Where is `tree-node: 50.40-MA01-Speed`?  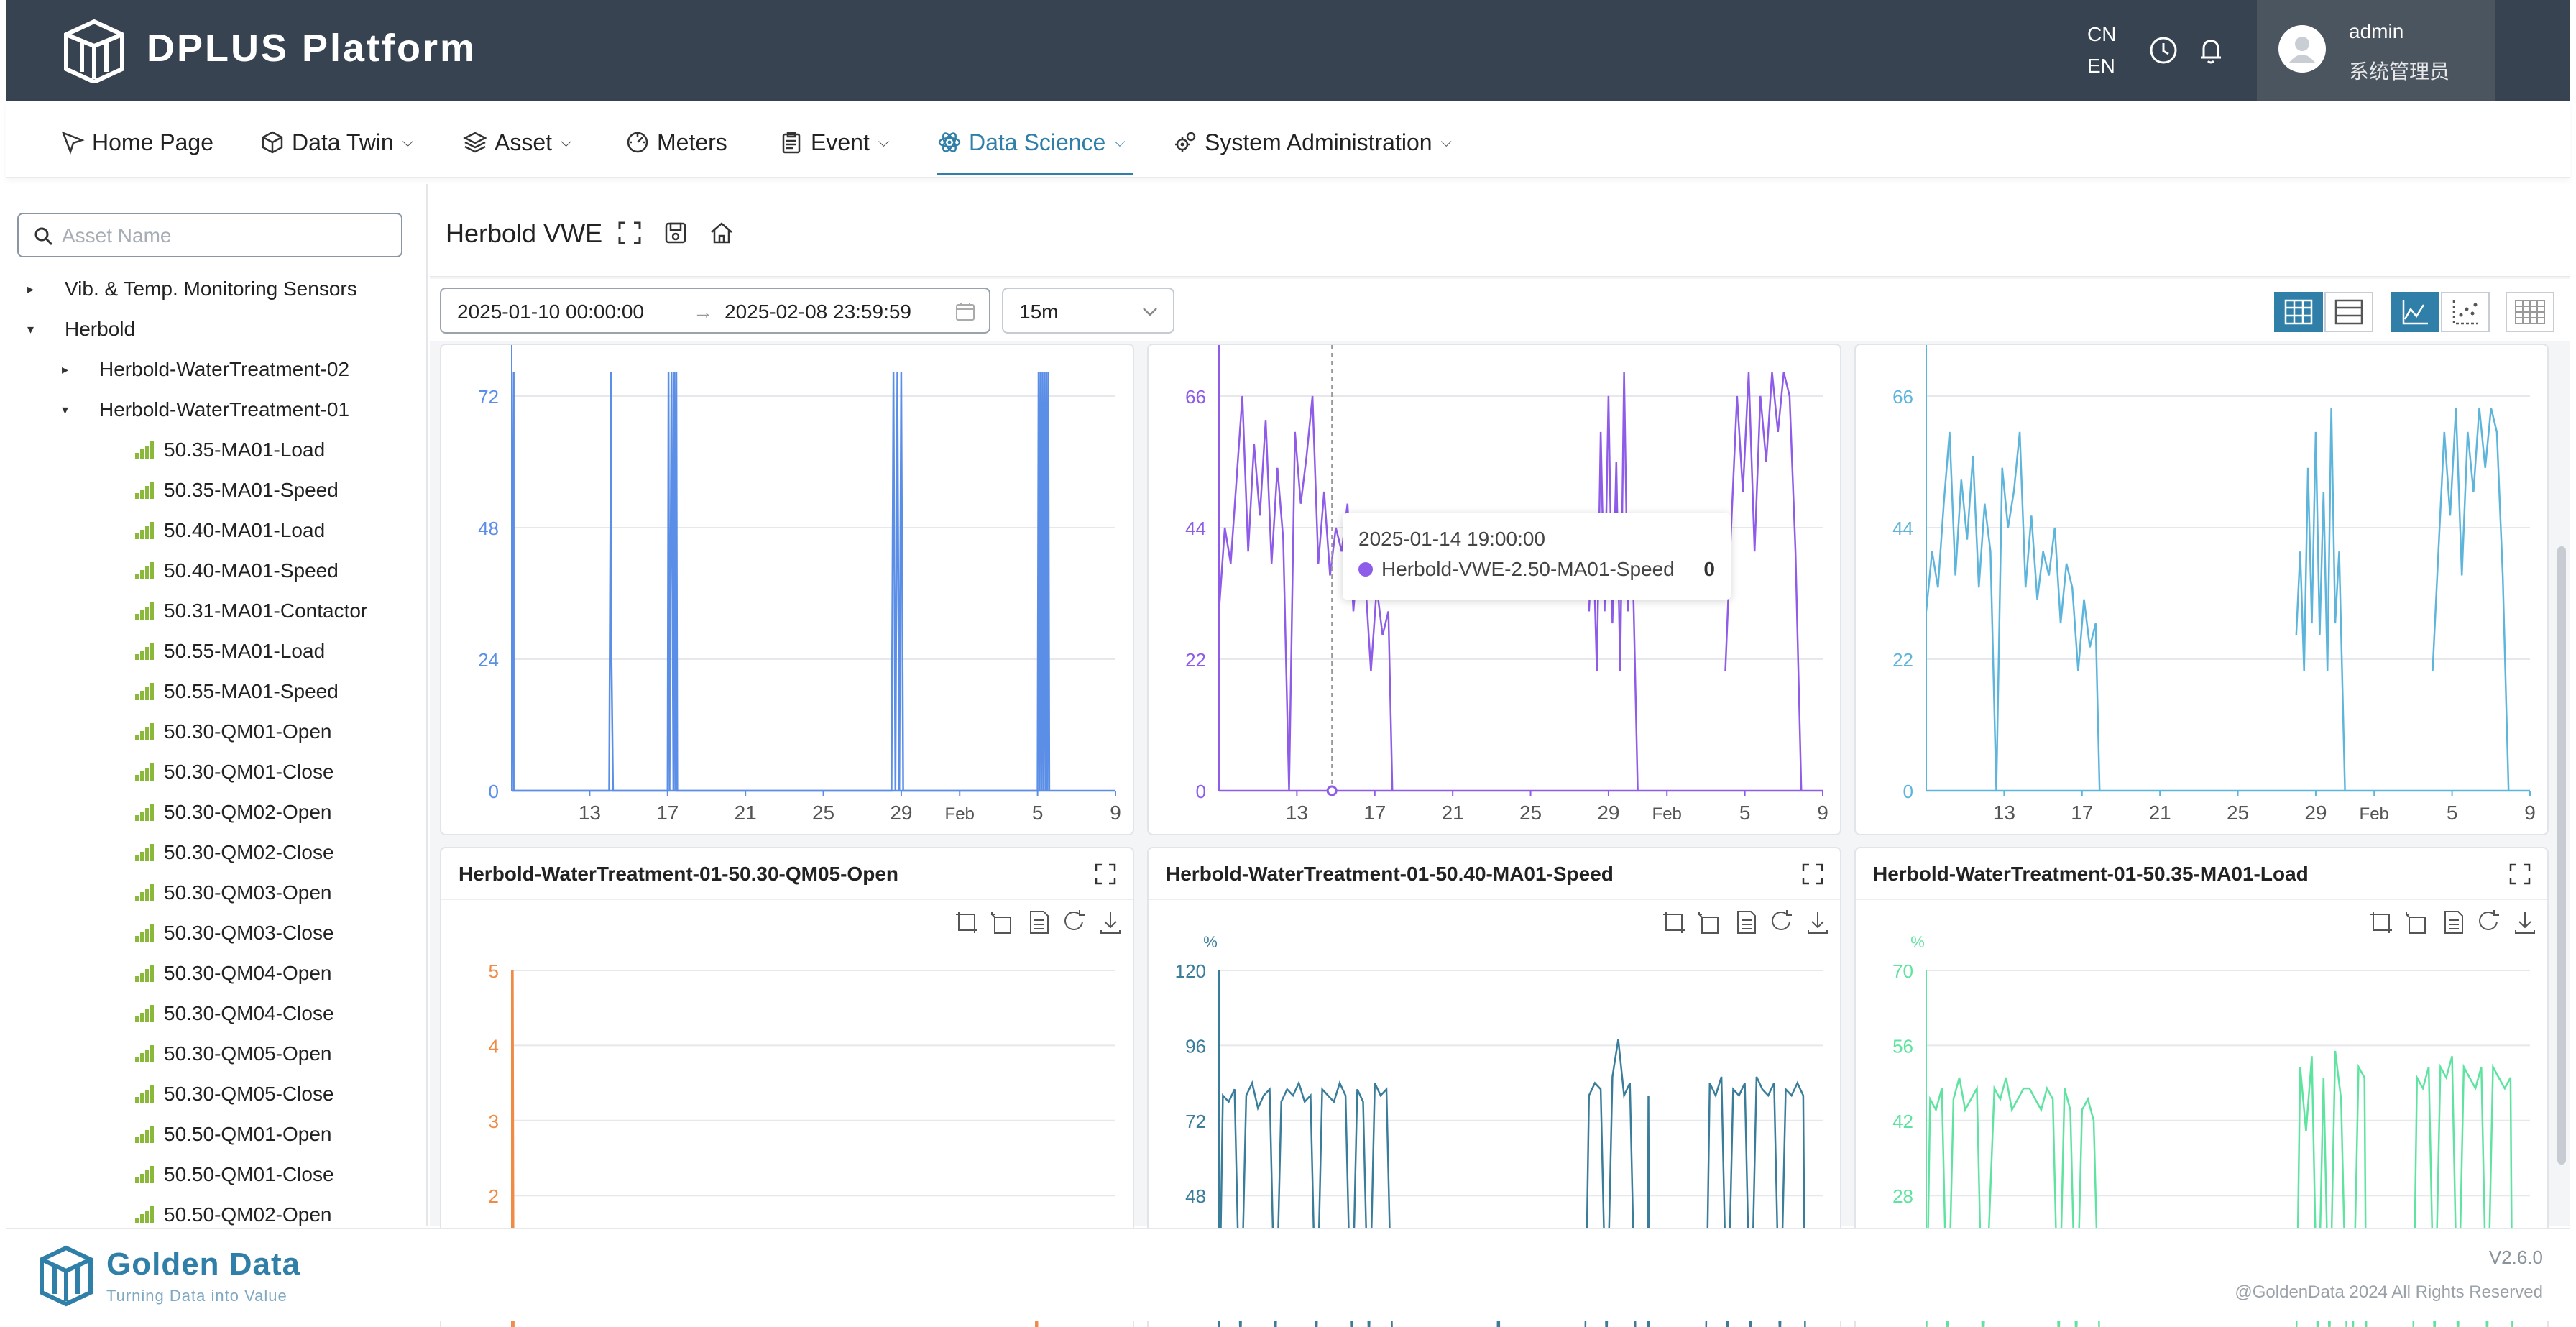
tree-node: 50.40-MA01-Speed is located at coordinates (216, 571).